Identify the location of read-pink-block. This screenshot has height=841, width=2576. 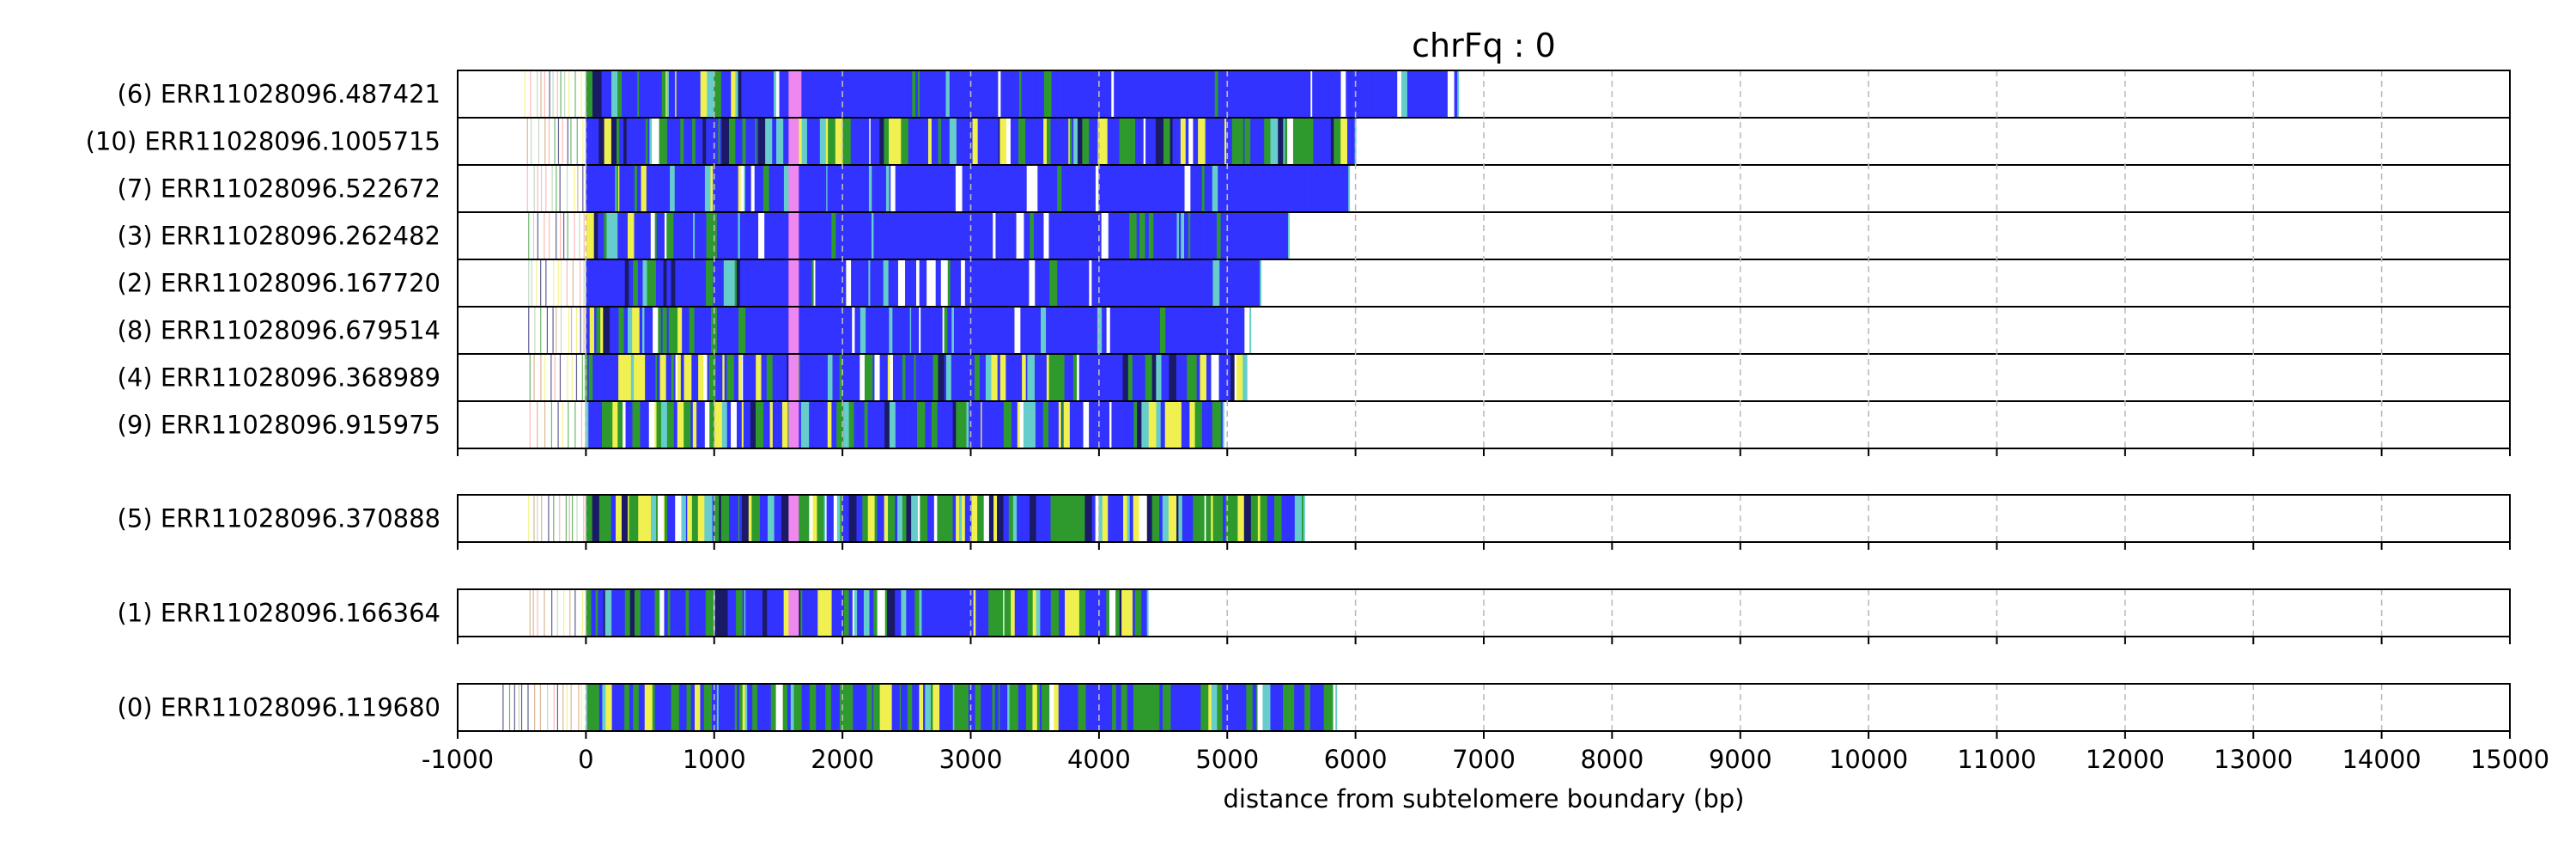
(793, 425).